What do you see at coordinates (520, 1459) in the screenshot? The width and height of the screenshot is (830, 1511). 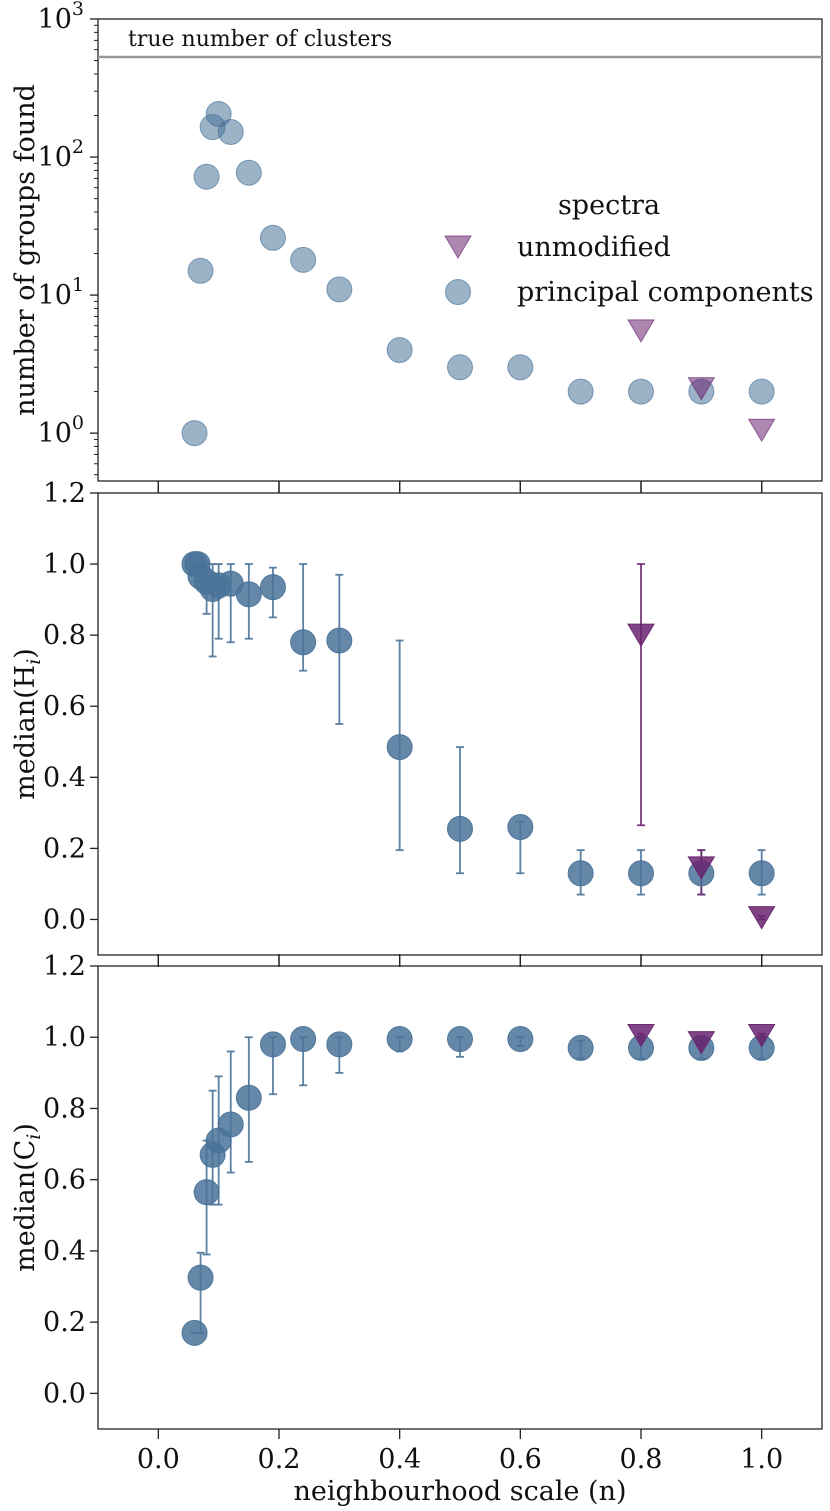 I see `x-tick-label: 0.6` at bounding box center [520, 1459].